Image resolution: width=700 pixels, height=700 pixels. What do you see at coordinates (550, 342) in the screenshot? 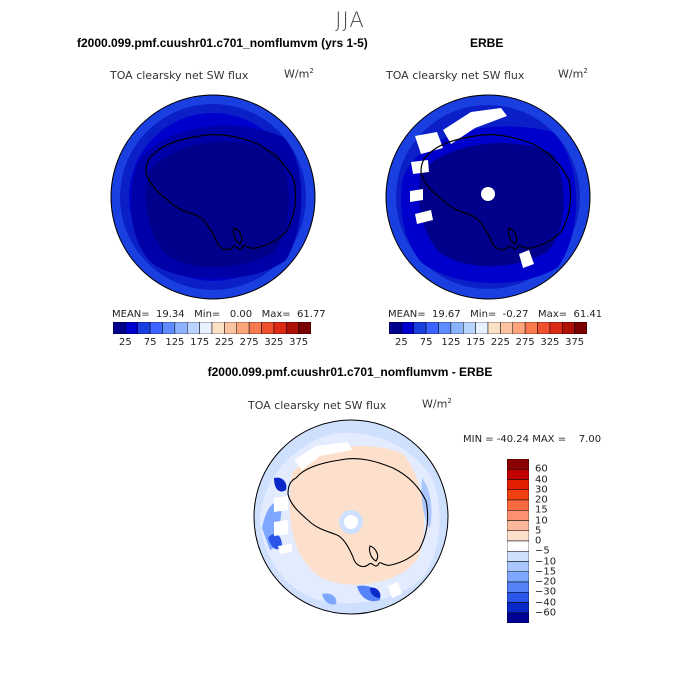
I see `colorbar-tick-label: 325` at bounding box center [550, 342].